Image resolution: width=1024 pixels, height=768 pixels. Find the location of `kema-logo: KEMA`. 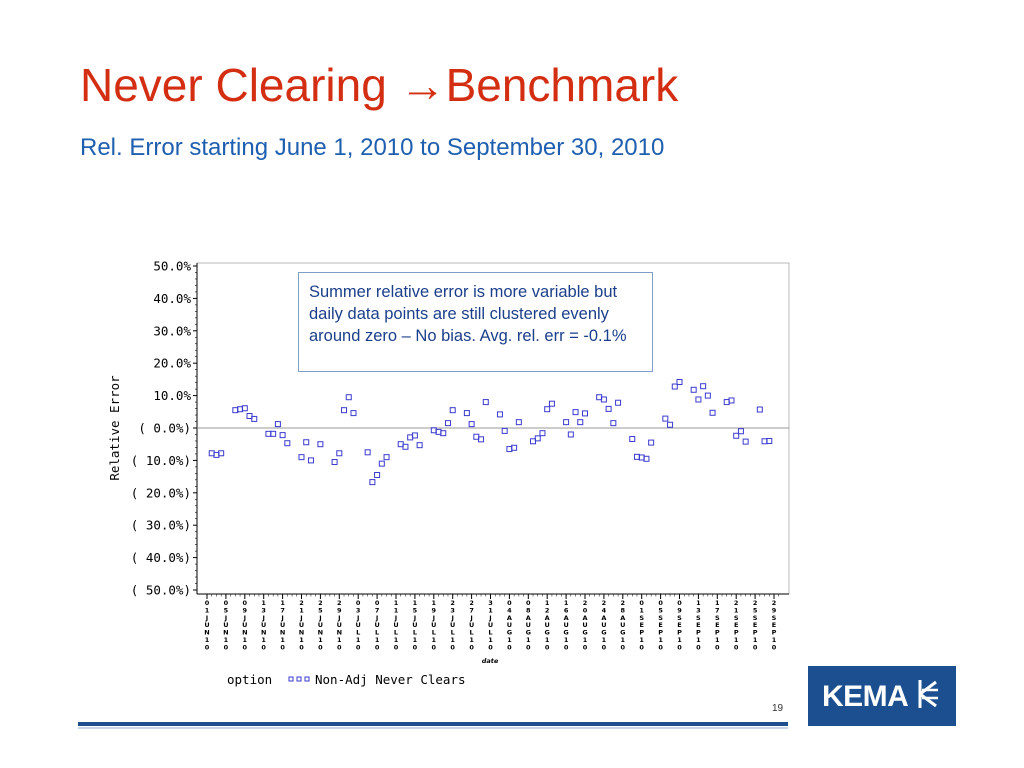

kema-logo: KEMA is located at coordinates (882, 696).